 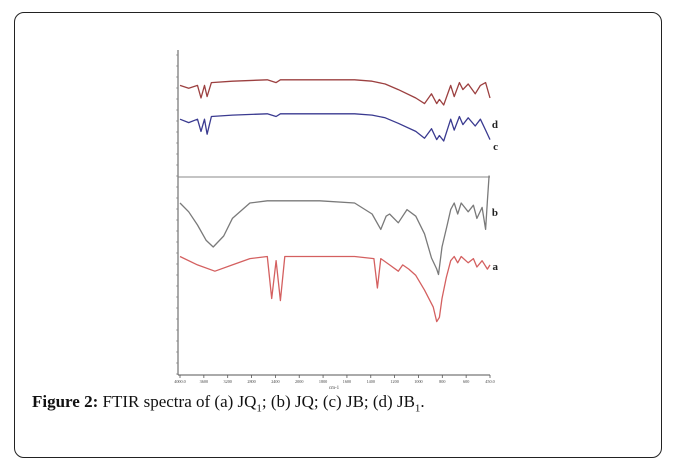 I want to click on x-tick-label: 2800, so click(x=251, y=381).